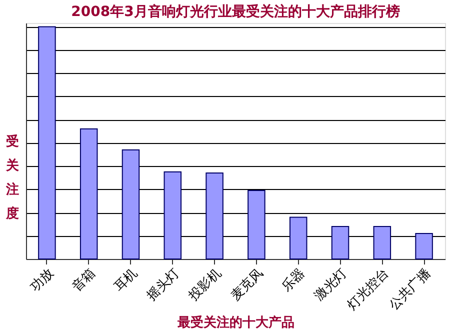 This screenshot has width=450, height=334. Describe the element at coordinates (12, 178) in the screenshot. I see `y-axis-title: 受关注度` at that location.